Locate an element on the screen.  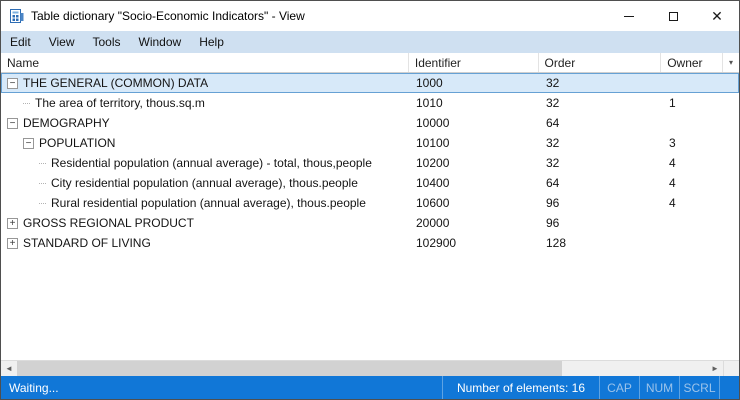
row-identifier: 10000 is located at coordinates (433, 123).